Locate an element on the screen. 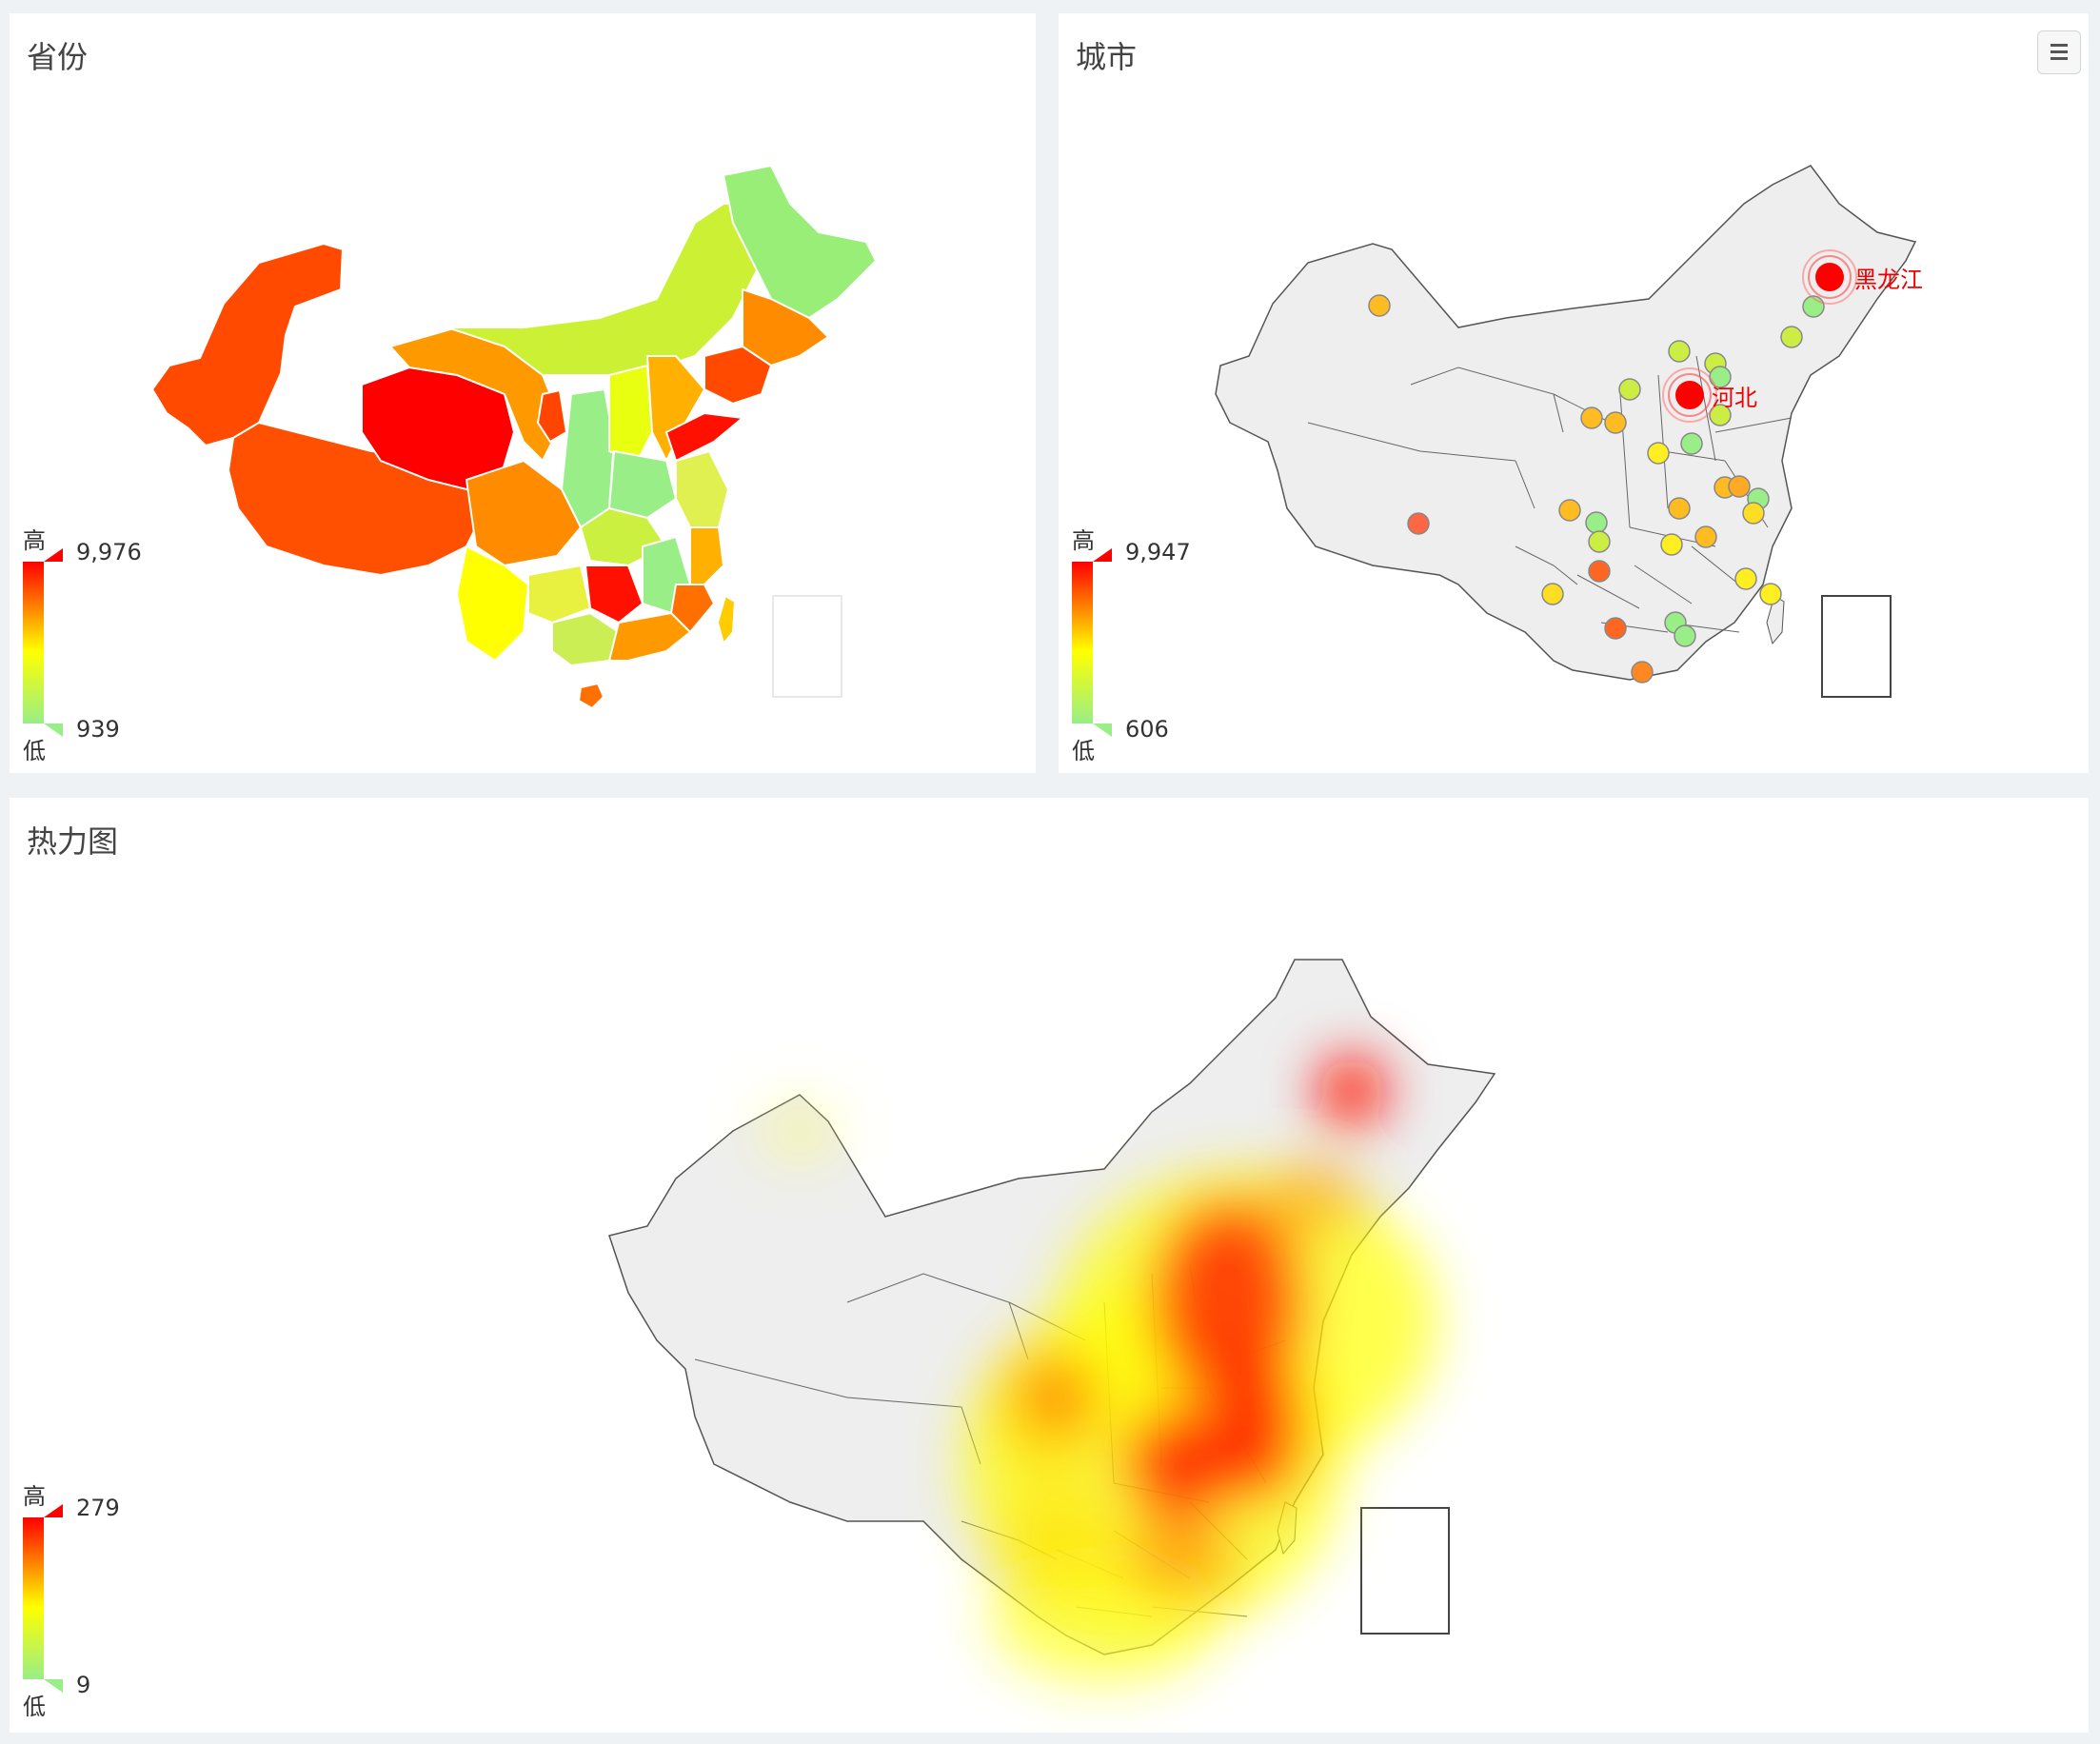 The width and height of the screenshot is (2100, 1744). region-shandong is located at coordinates (705, 437).